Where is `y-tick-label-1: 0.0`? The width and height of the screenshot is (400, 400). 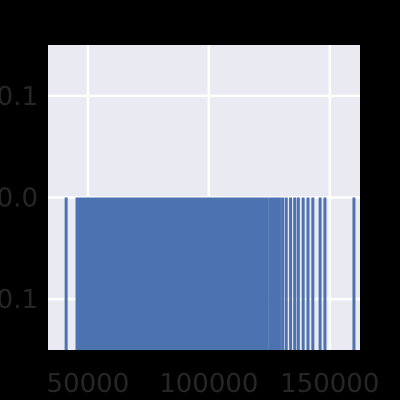 y-tick-label-1: 0.0 is located at coordinates (19, 199).